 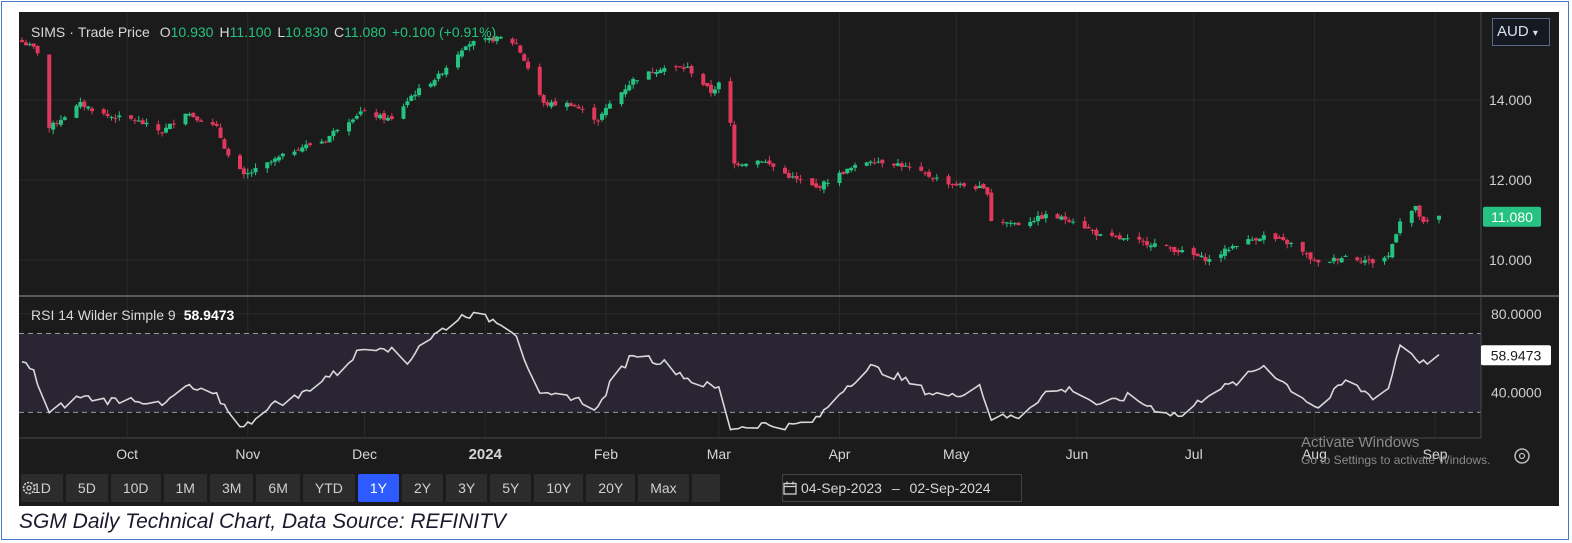 What do you see at coordinates (135, 488) in the screenshot?
I see `range-button-10d: 10D` at bounding box center [135, 488].